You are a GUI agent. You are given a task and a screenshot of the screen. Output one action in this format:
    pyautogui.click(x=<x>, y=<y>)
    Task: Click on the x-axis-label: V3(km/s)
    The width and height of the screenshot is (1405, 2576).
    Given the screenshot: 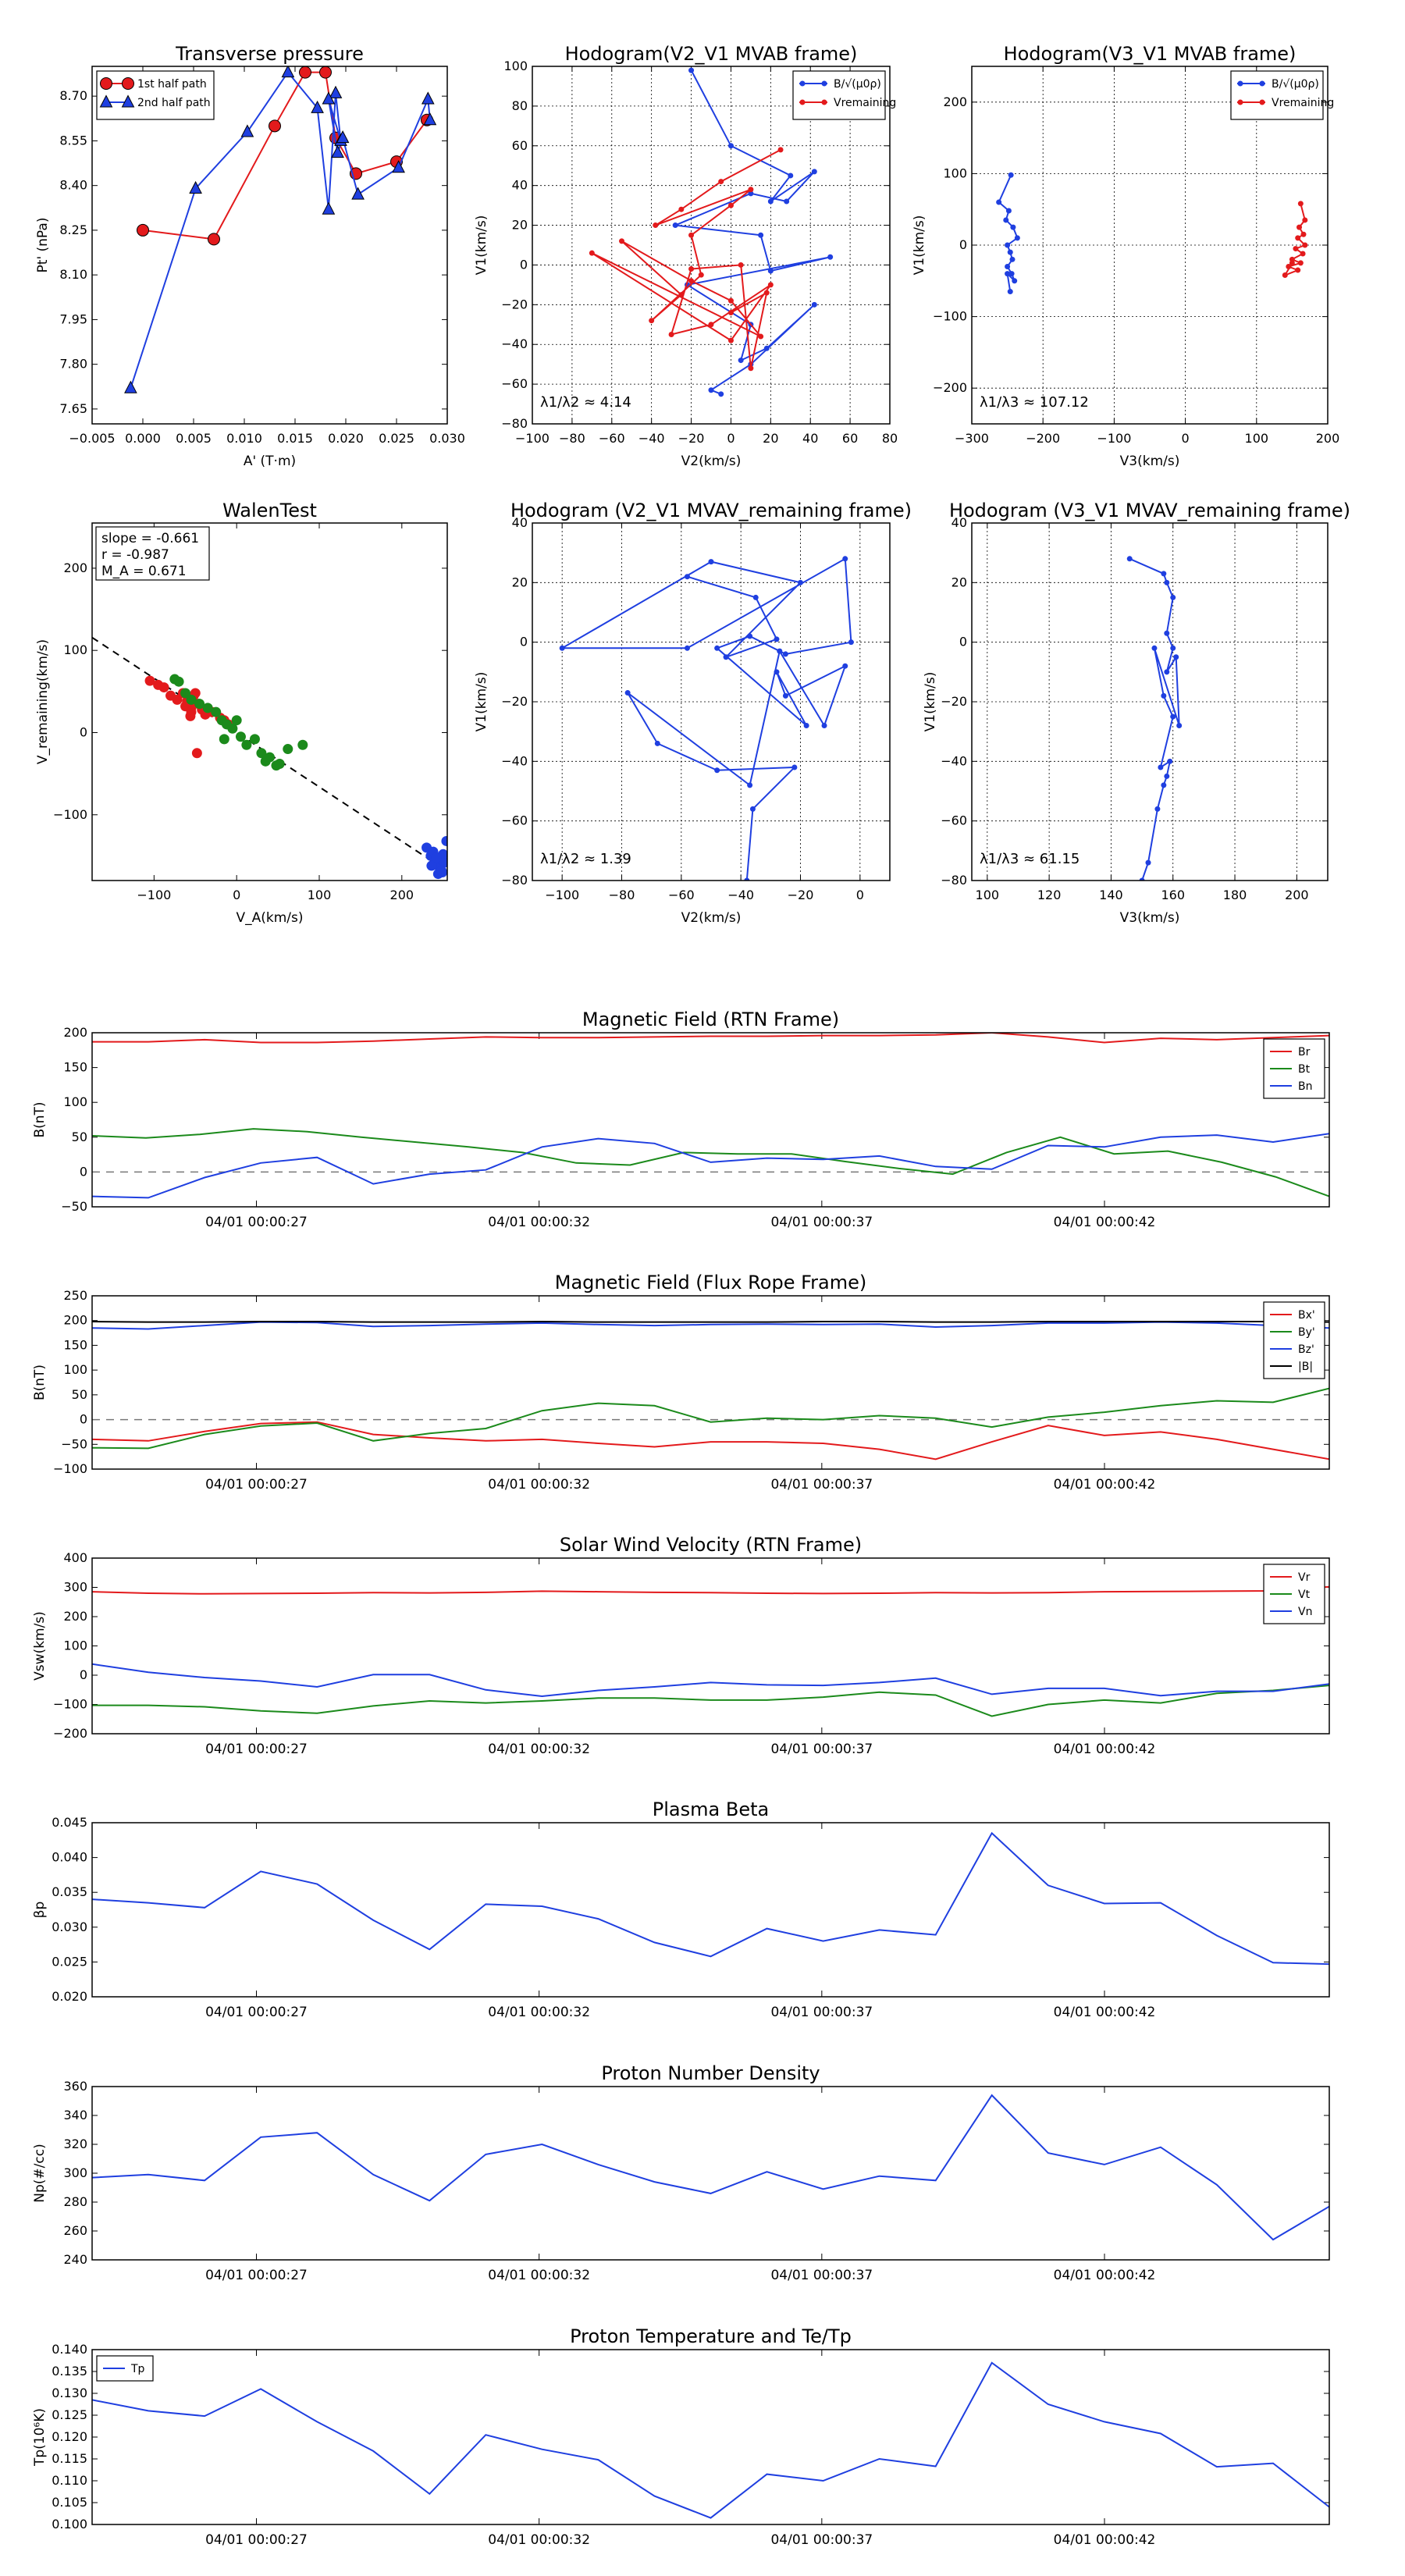 What is the action you would take?
    pyautogui.click(x=1150, y=461)
    